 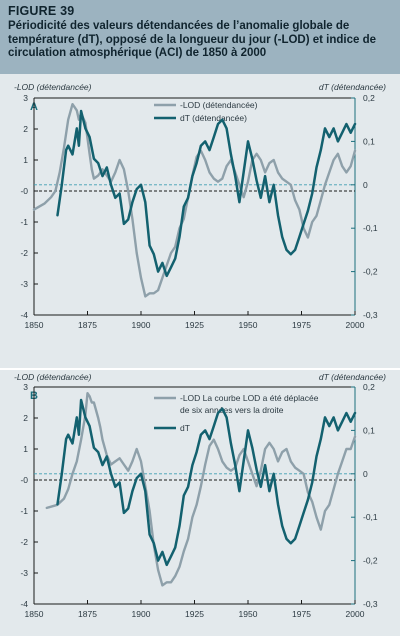 I want to click on legend-label-lod-line2: de six années vers la droite, so click(x=232, y=410).